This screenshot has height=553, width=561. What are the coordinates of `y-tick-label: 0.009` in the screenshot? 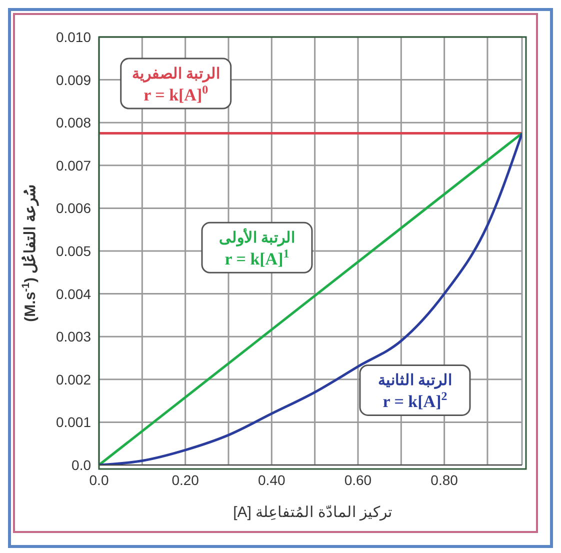 It's located at (74, 80).